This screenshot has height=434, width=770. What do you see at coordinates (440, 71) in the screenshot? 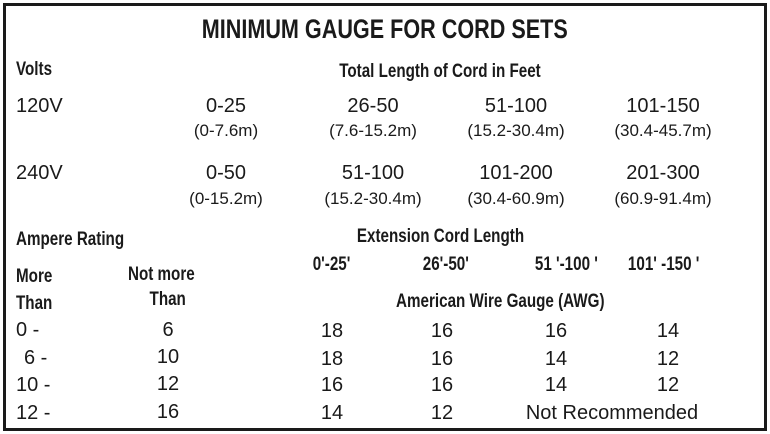
I see `total-length-label: Total Length of Cord in Feet` at bounding box center [440, 71].